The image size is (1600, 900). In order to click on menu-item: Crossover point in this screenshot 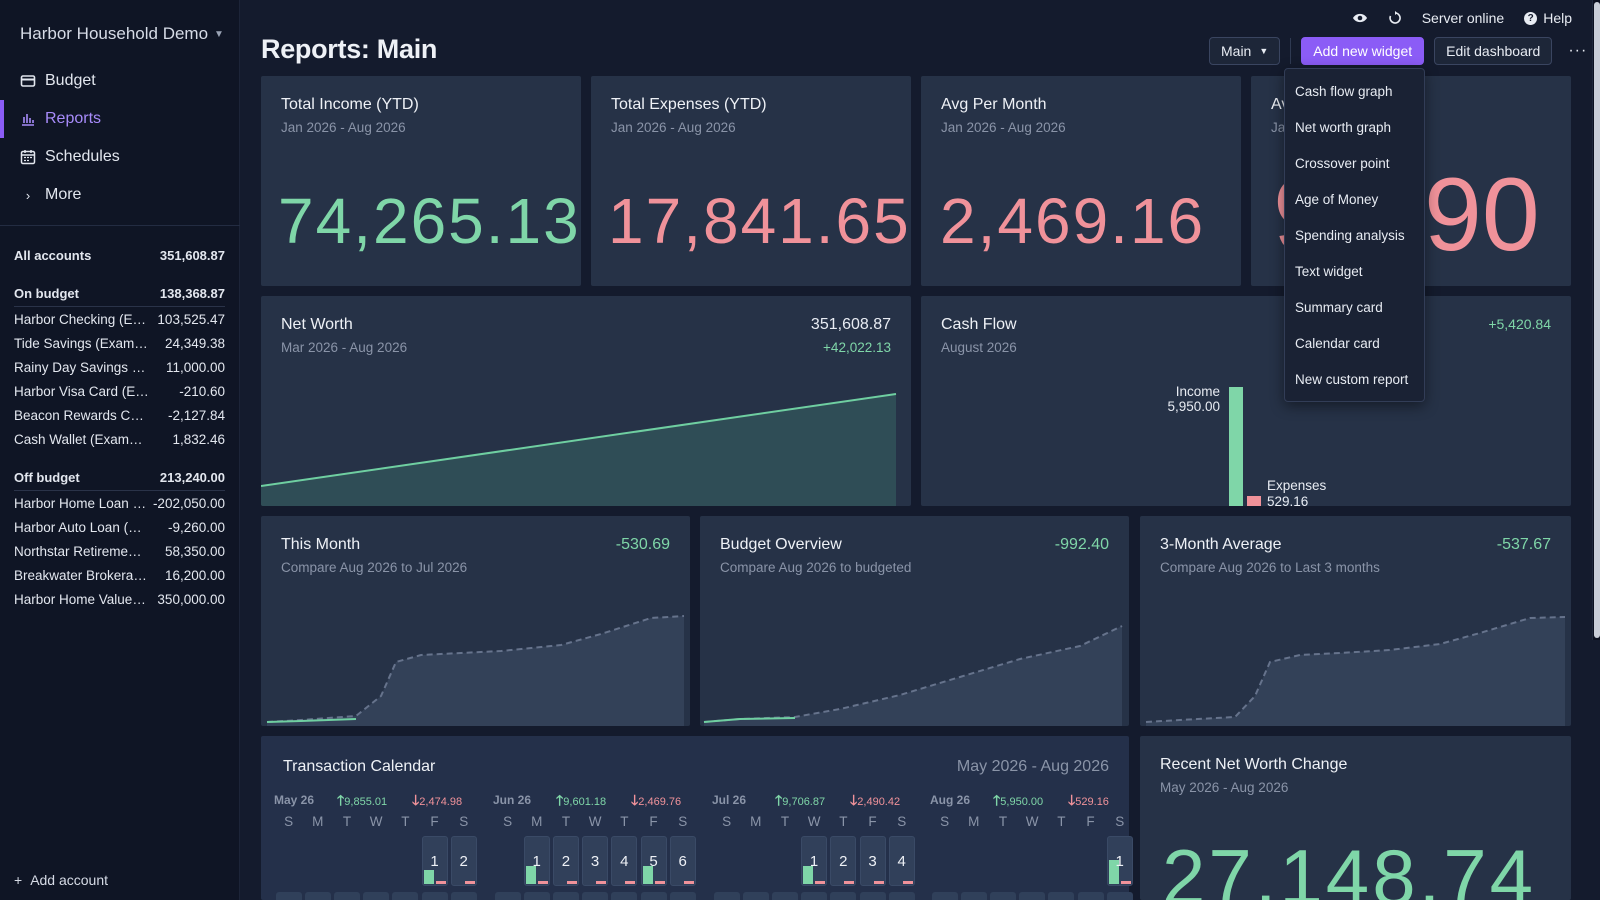, I will do `click(1342, 163)`.